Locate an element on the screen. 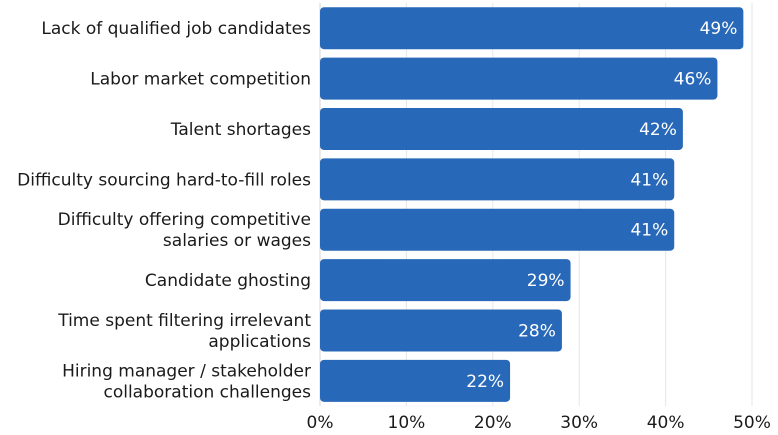 Image resolution: width=778 pixels, height=435 pixels. value-label-6: 28% is located at coordinates (537, 331).